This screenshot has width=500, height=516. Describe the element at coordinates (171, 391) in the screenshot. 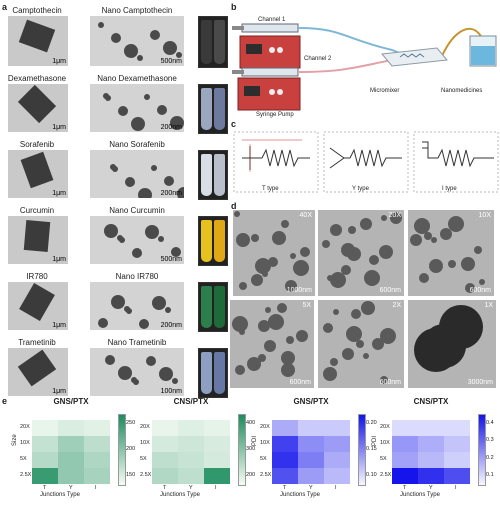

I see `nano-scale-bar: 100nm` at that location.